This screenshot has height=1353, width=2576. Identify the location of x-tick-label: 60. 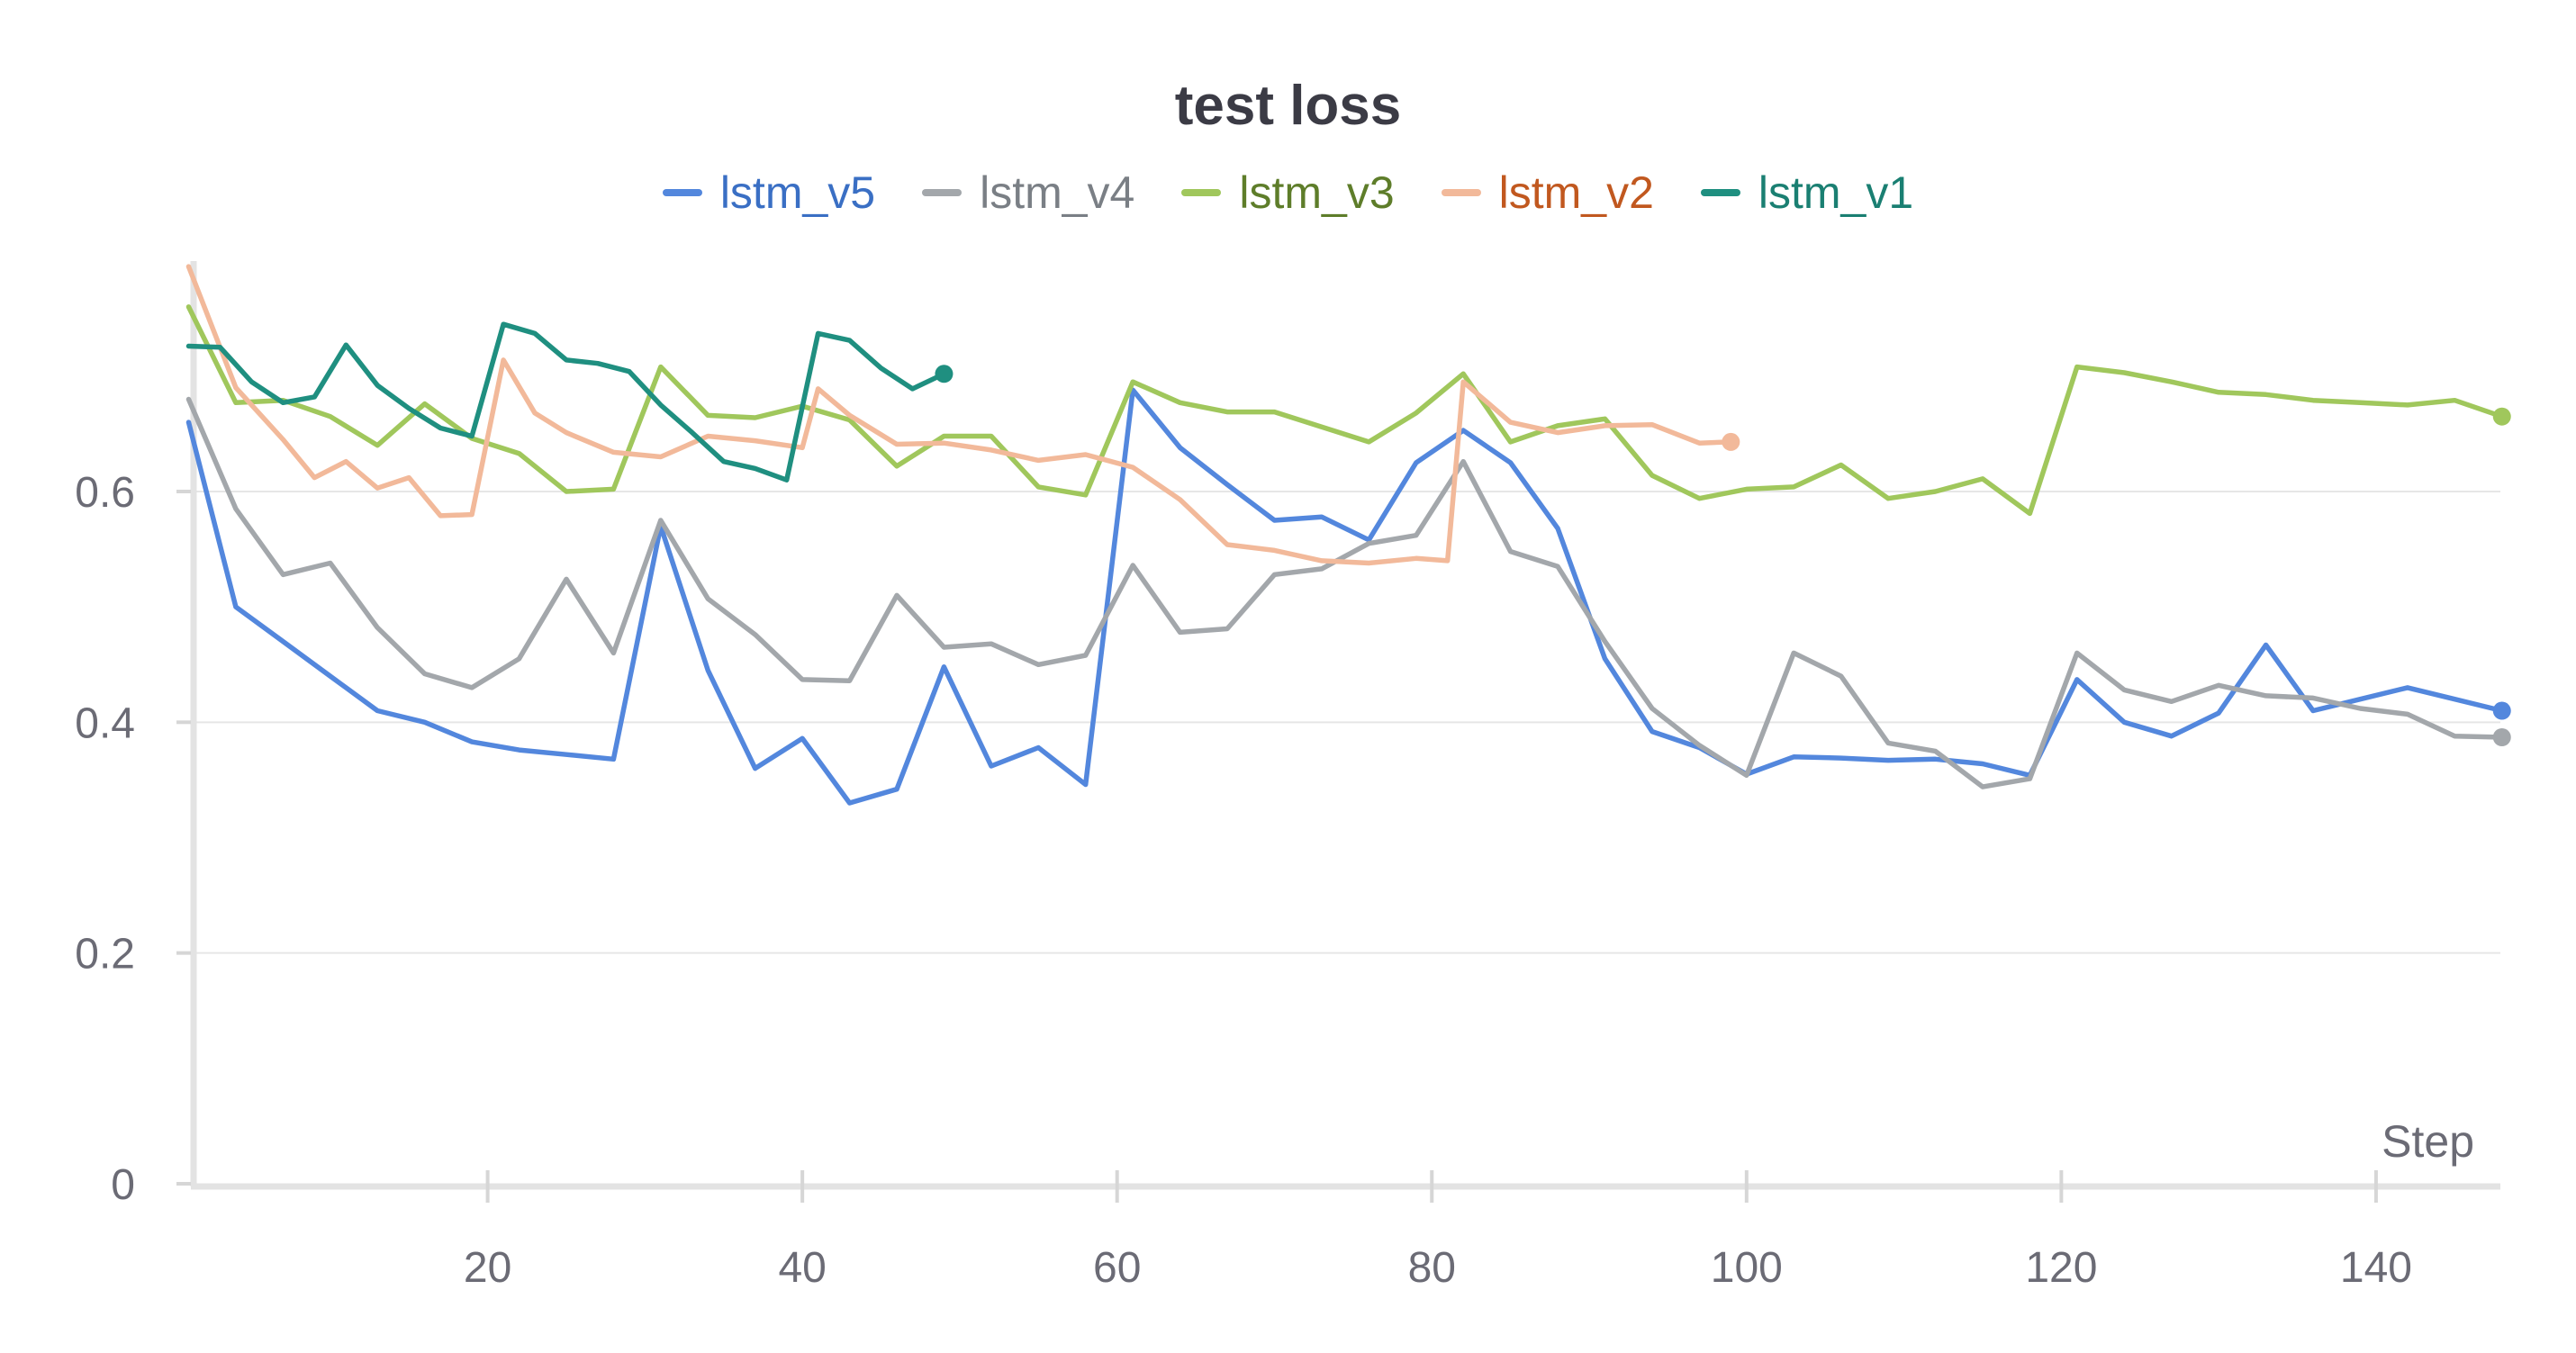
(1117, 1268).